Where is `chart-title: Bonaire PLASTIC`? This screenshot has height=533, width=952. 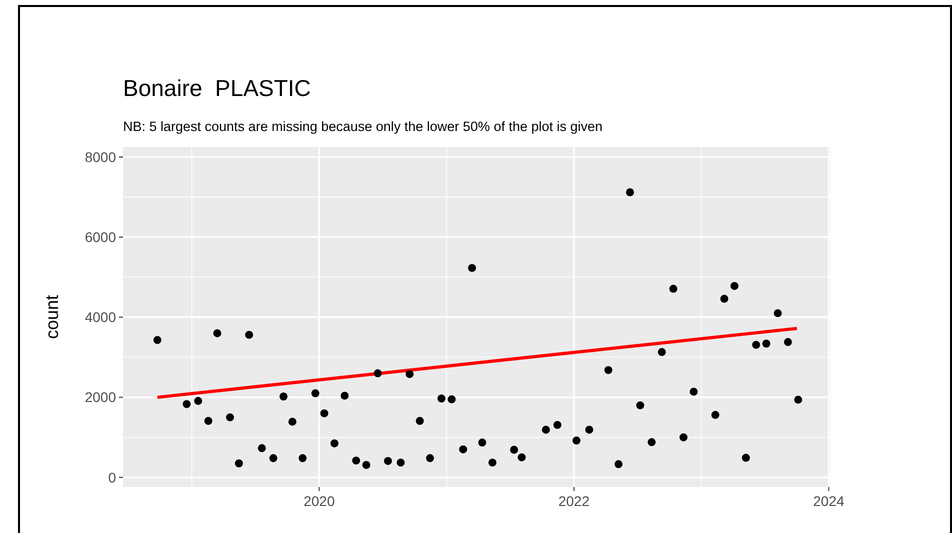 chart-title: Bonaire PLASTIC is located at coordinates (217, 88).